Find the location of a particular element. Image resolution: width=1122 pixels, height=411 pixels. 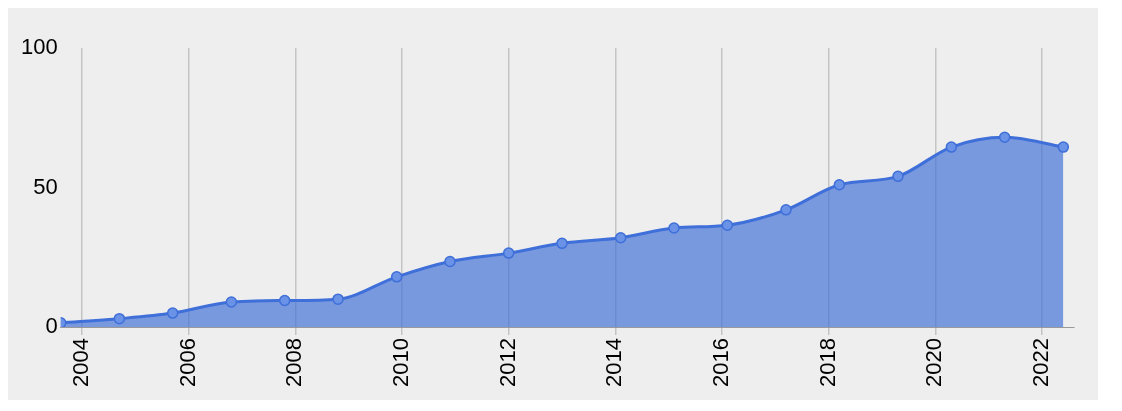

x-tick-label: 2018 is located at coordinates (827, 363).